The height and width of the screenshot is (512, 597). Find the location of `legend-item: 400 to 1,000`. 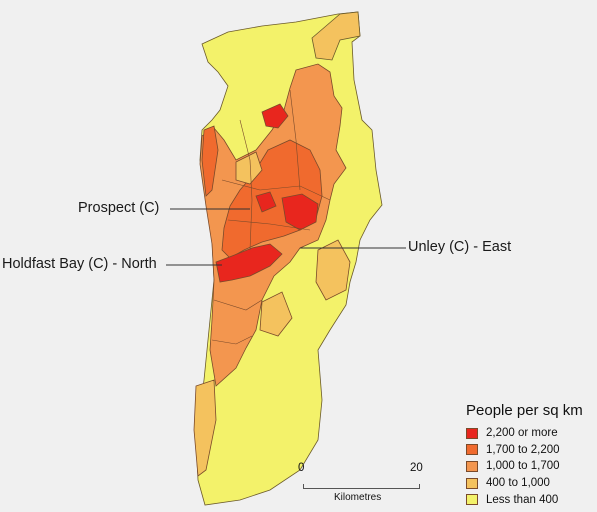

legend-item: 400 to 1,000 is located at coordinates (524, 483).